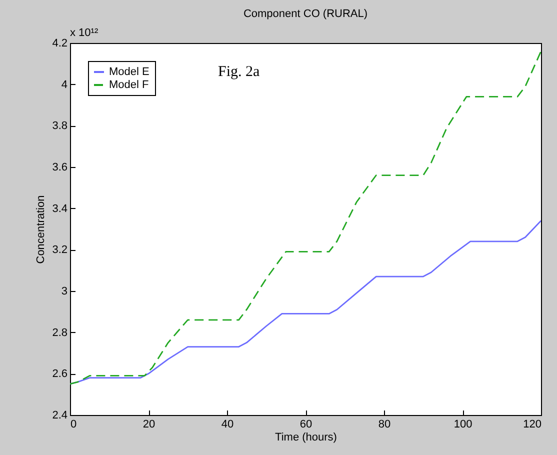 Image resolution: width=557 pixels, height=455 pixels. Describe the element at coordinates (60, 208) in the screenshot. I see `y-tick-label: 3.4` at that location.